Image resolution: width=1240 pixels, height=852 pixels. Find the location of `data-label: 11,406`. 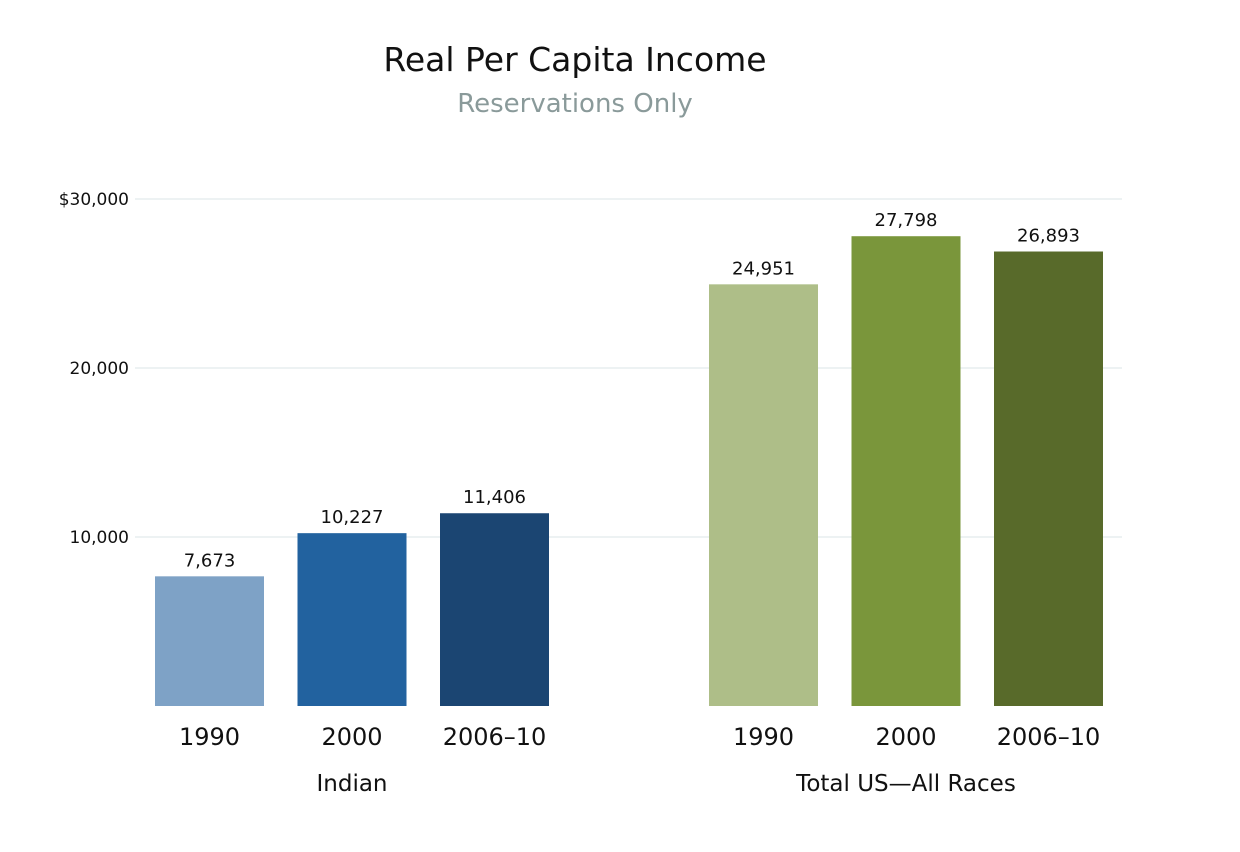

data-label: 11,406 is located at coordinates (494, 497).